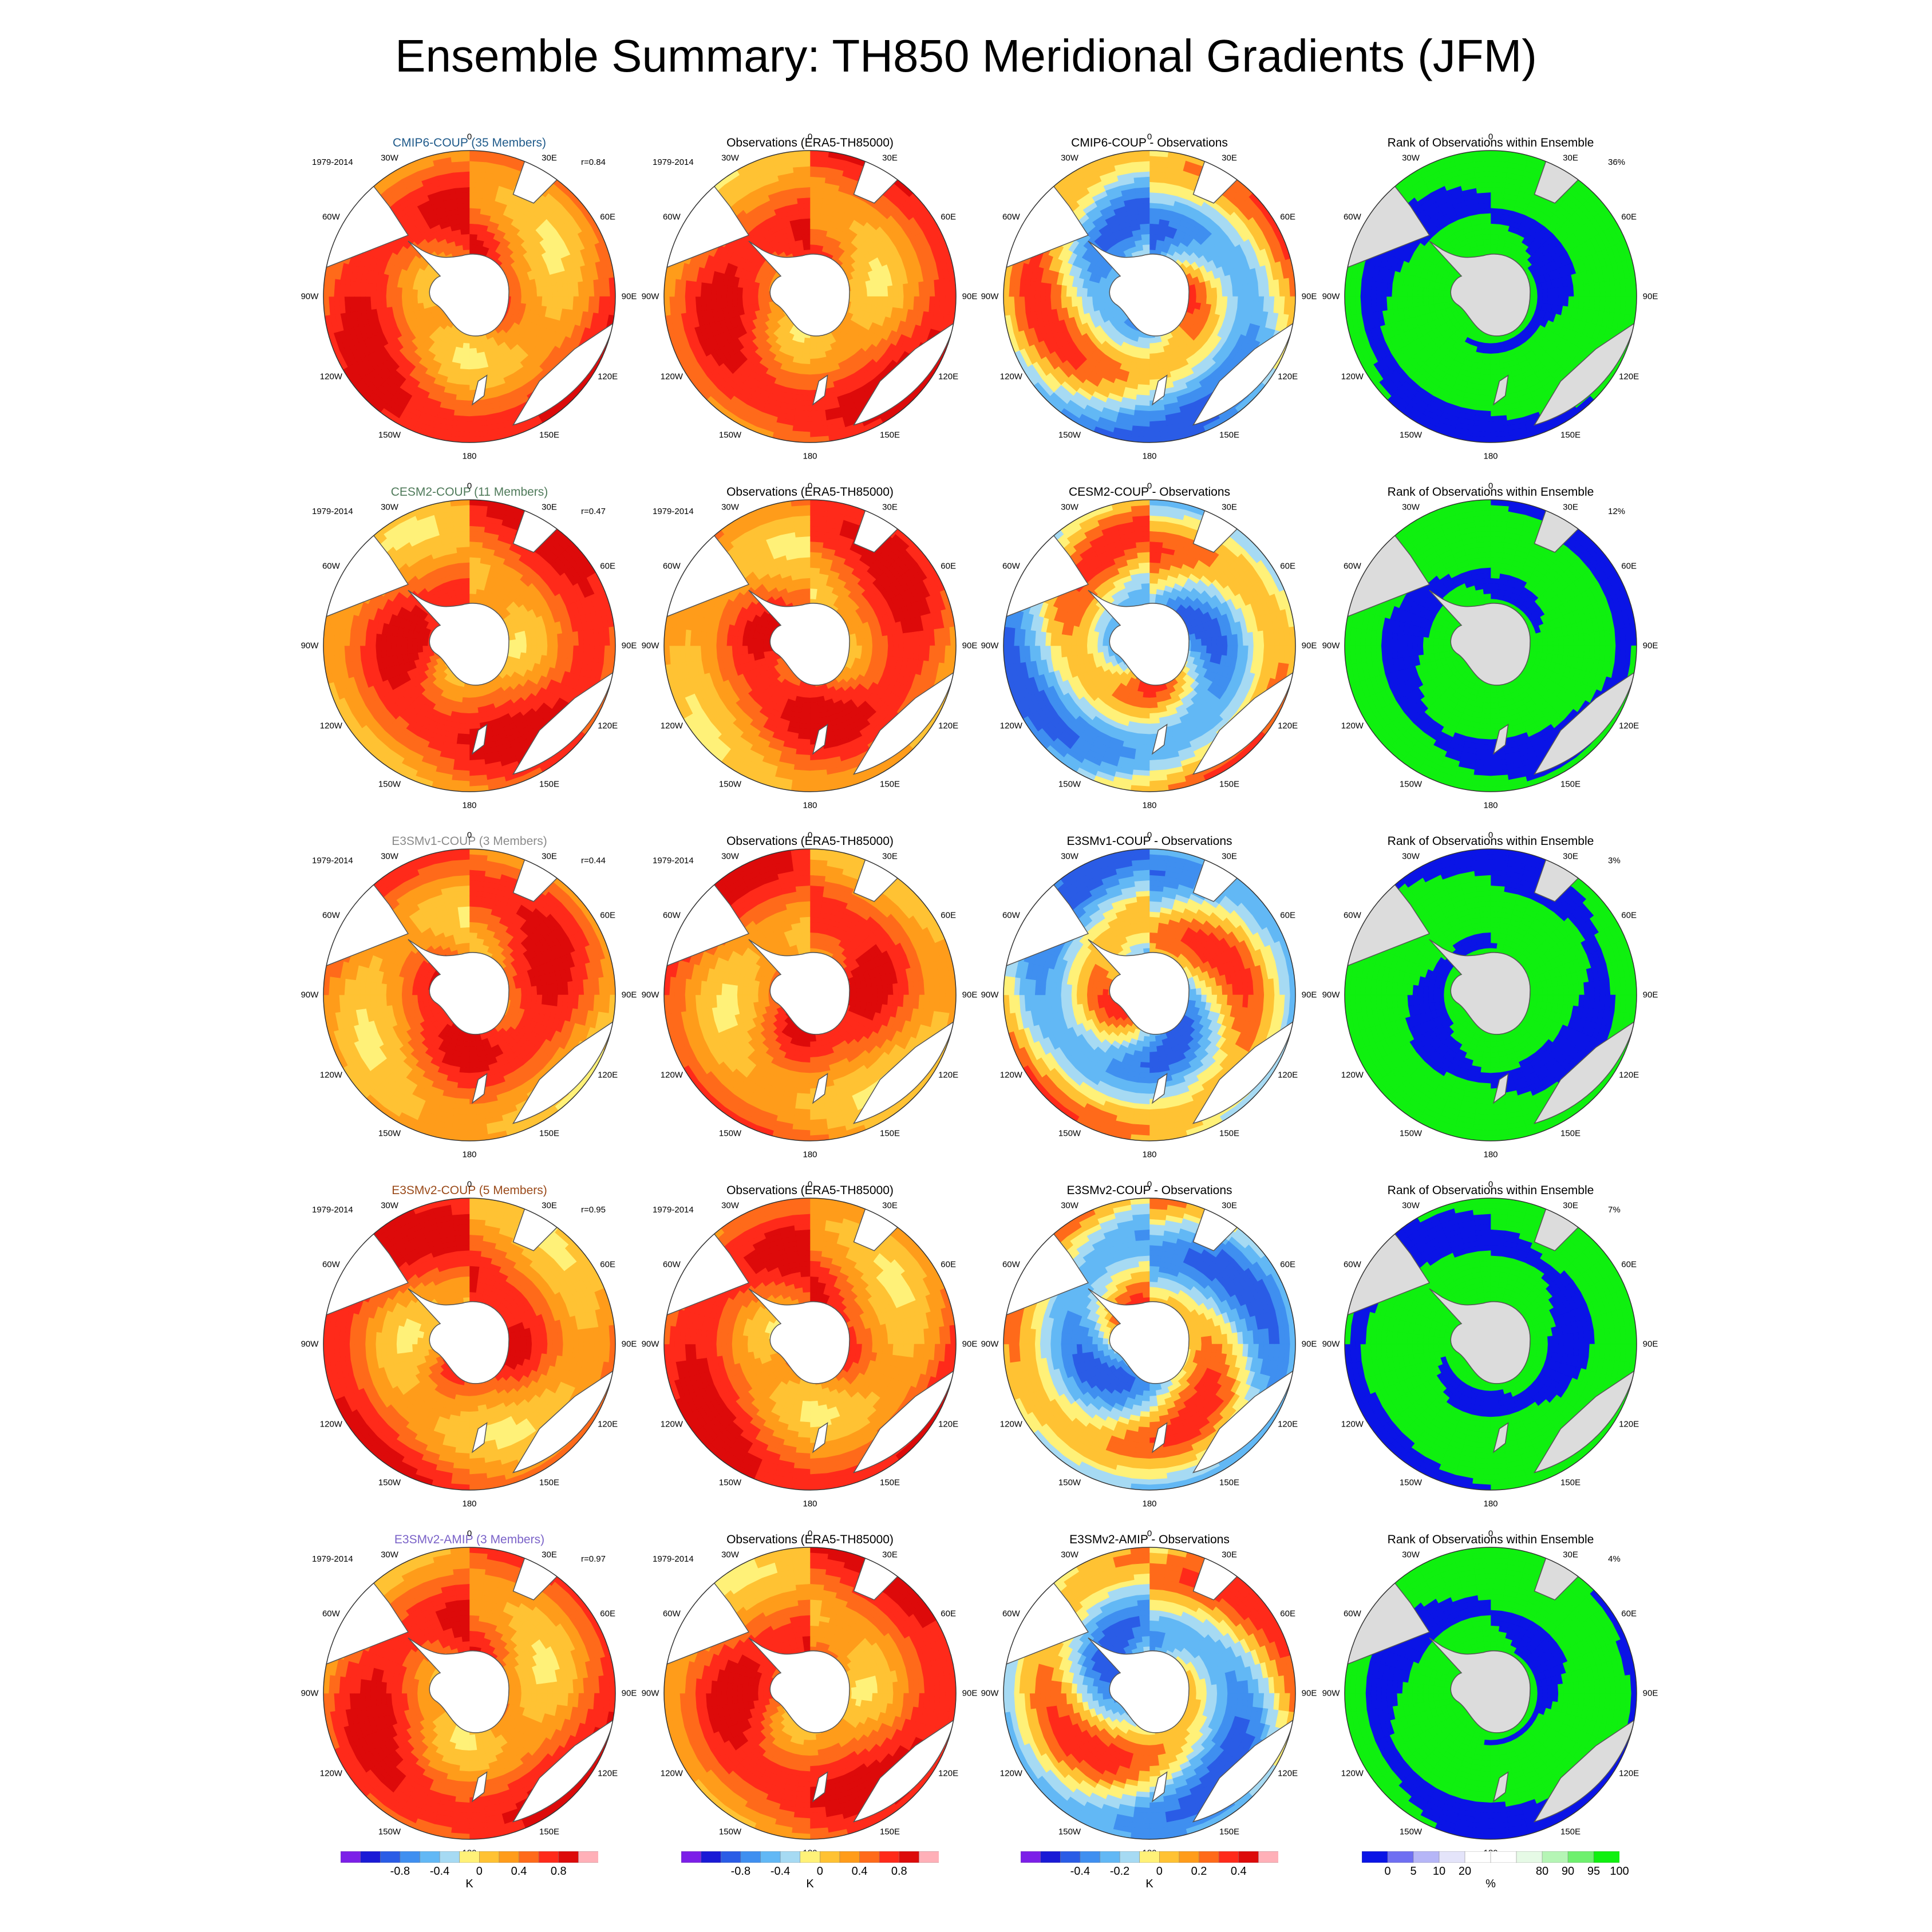 This screenshot has width=1932, height=1932. Describe the element at coordinates (469, 841) in the screenshot. I see `panel-title-ensemble-mean: E3SMv1-COUP (3 Members)` at that location.